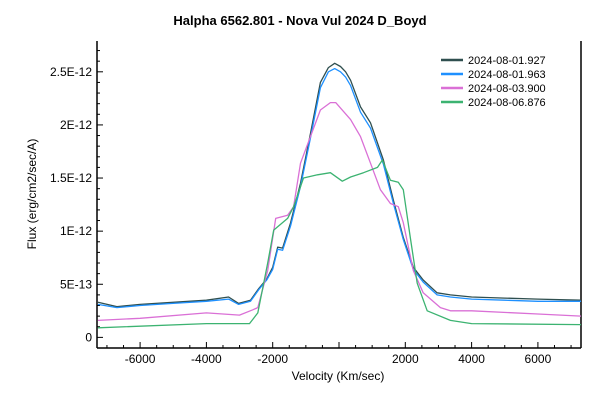  What do you see at coordinates (338, 376) in the screenshot?
I see `x-axis-title: Velocity (Km/sec)` at bounding box center [338, 376].